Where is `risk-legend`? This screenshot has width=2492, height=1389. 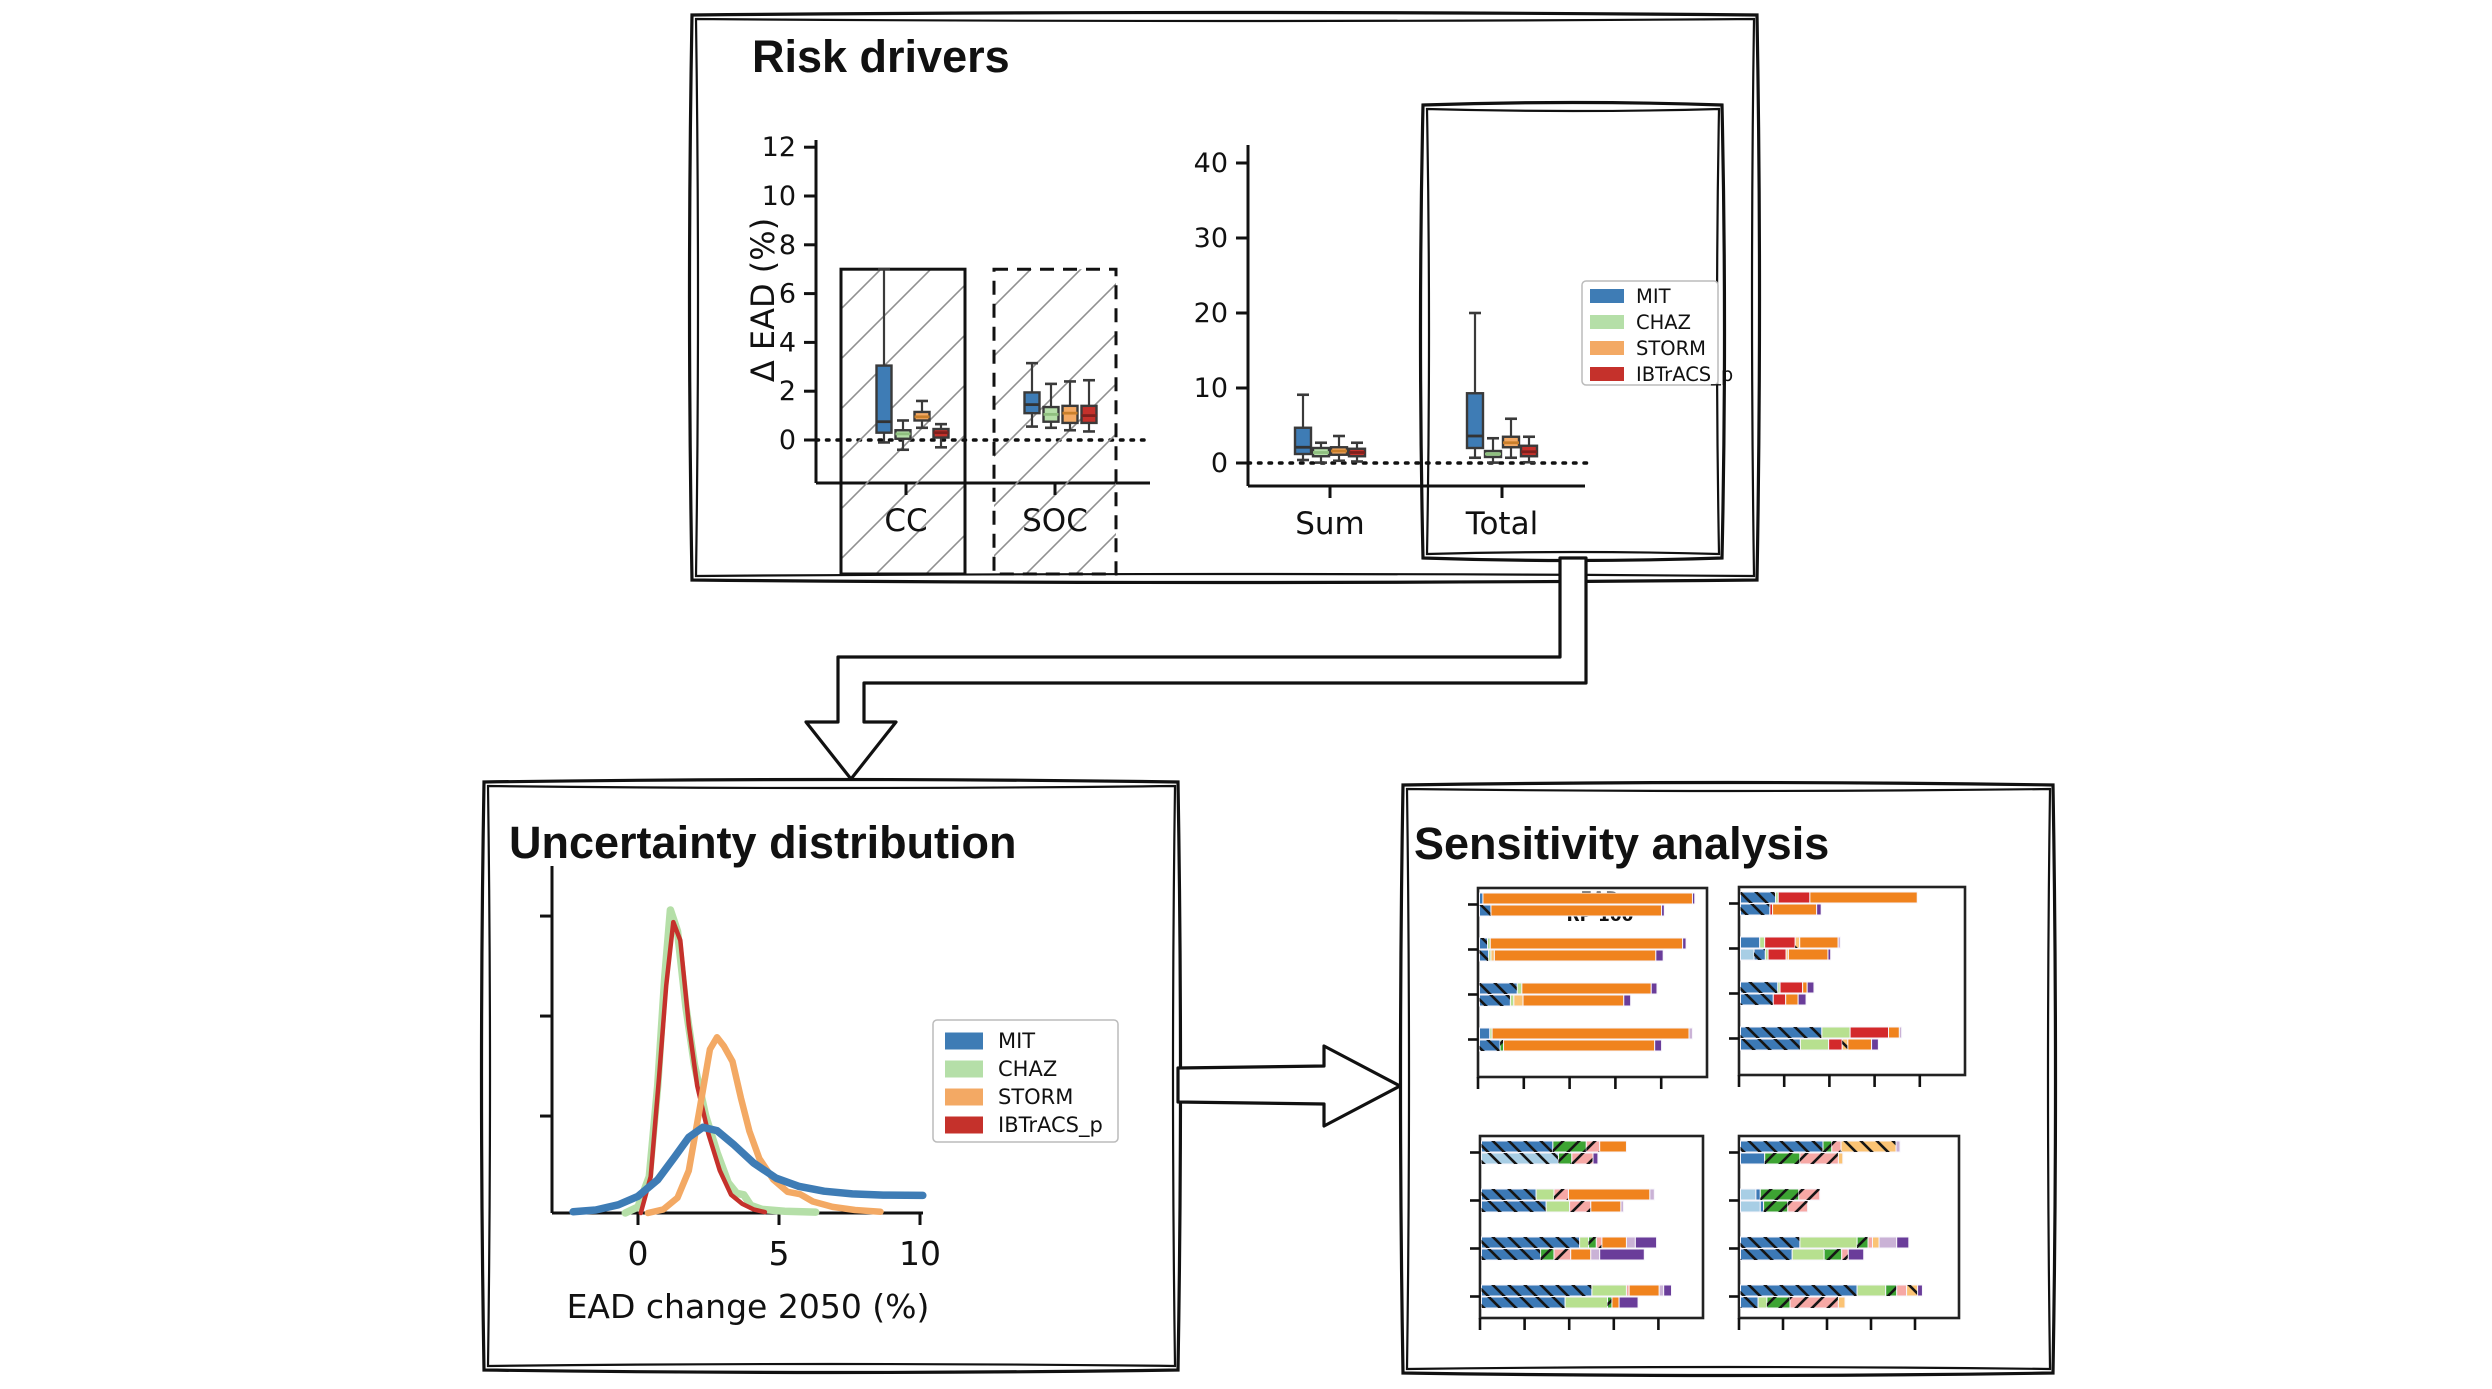
risk-legend is located at coordinates (1650, 333).